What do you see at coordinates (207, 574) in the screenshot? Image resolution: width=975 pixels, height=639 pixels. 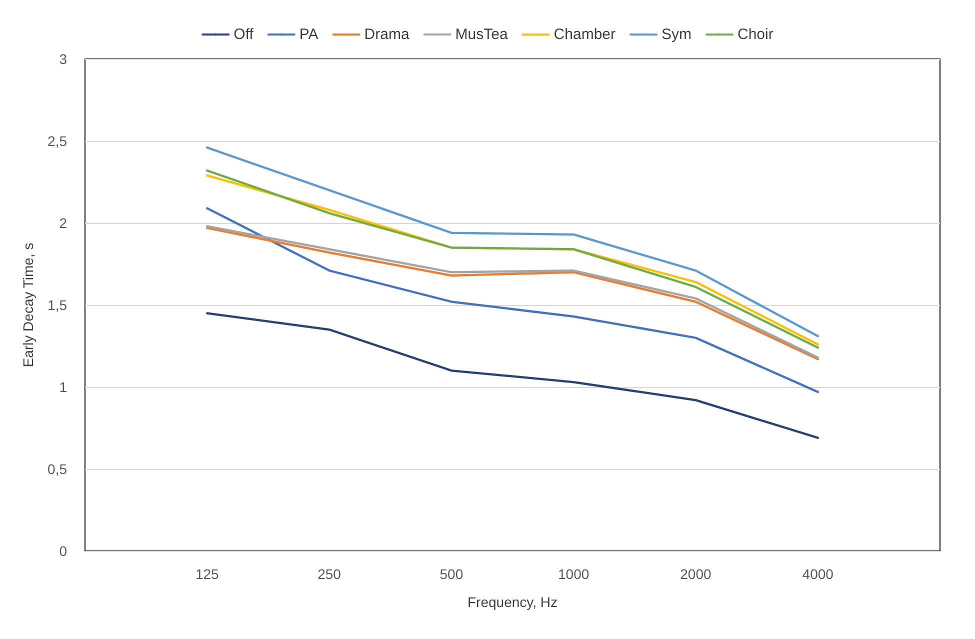 I see `x-tick-label: 125` at bounding box center [207, 574].